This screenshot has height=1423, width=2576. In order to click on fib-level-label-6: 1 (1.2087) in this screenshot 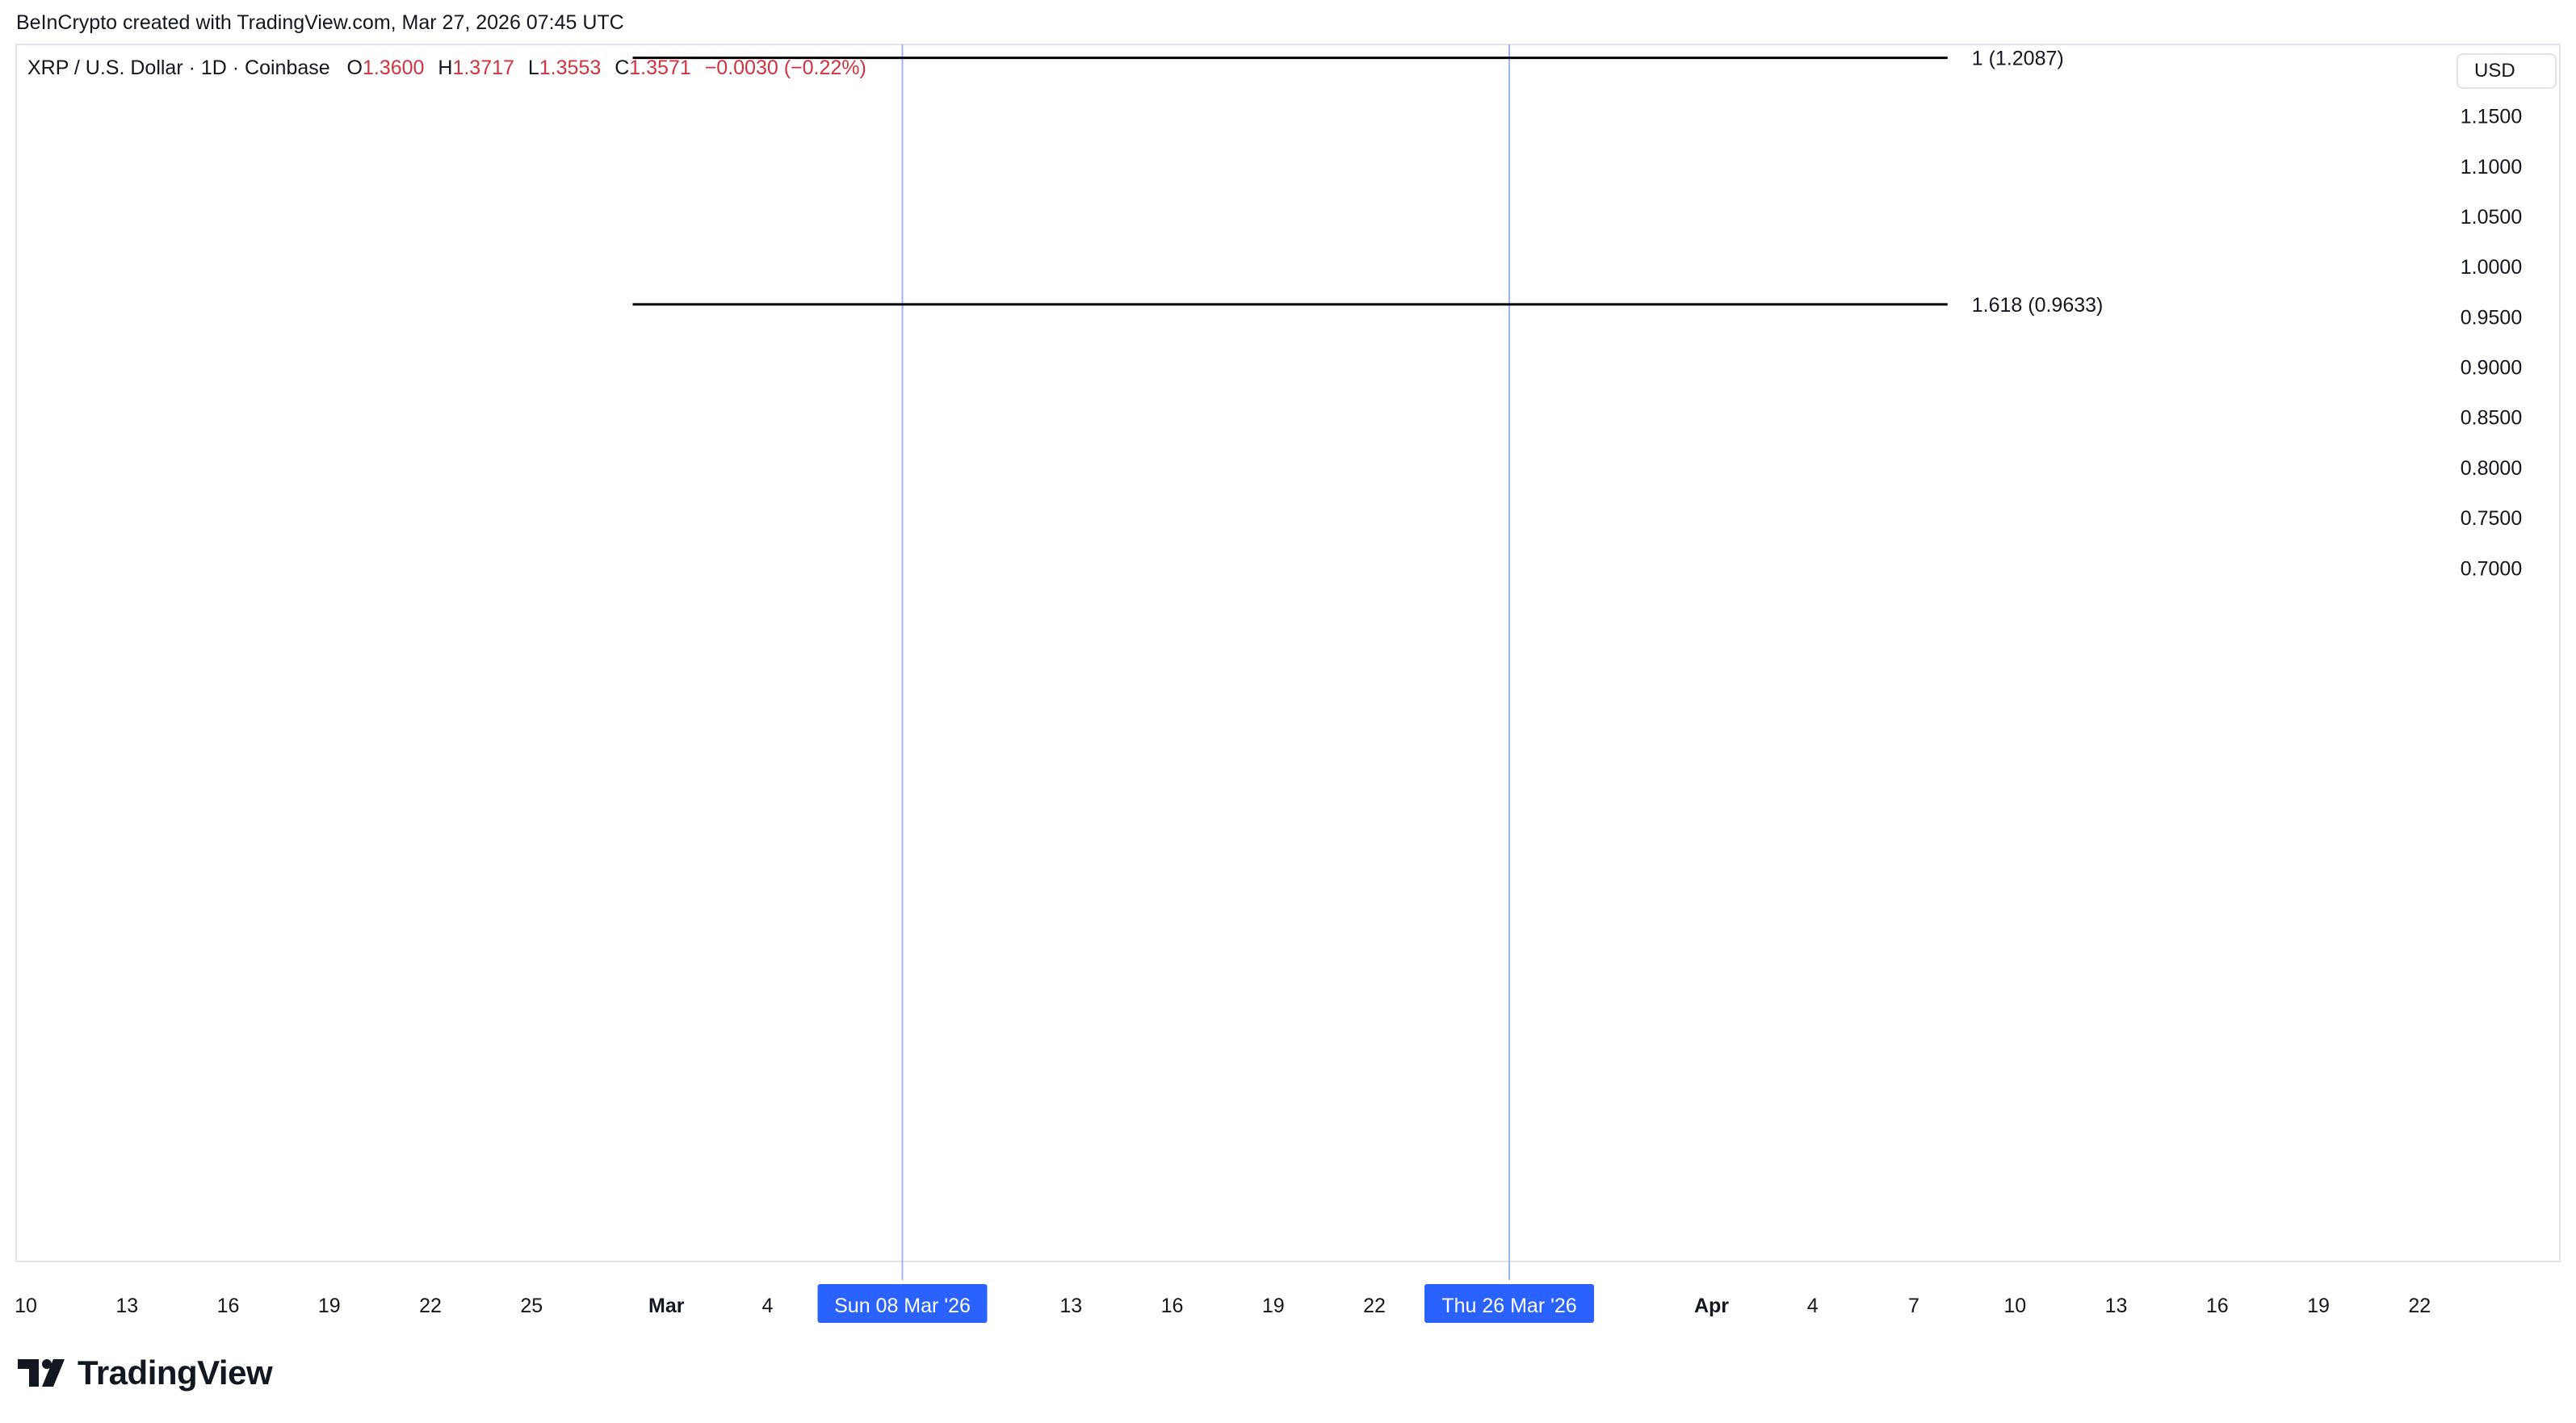, I will do `click(2018, 59)`.